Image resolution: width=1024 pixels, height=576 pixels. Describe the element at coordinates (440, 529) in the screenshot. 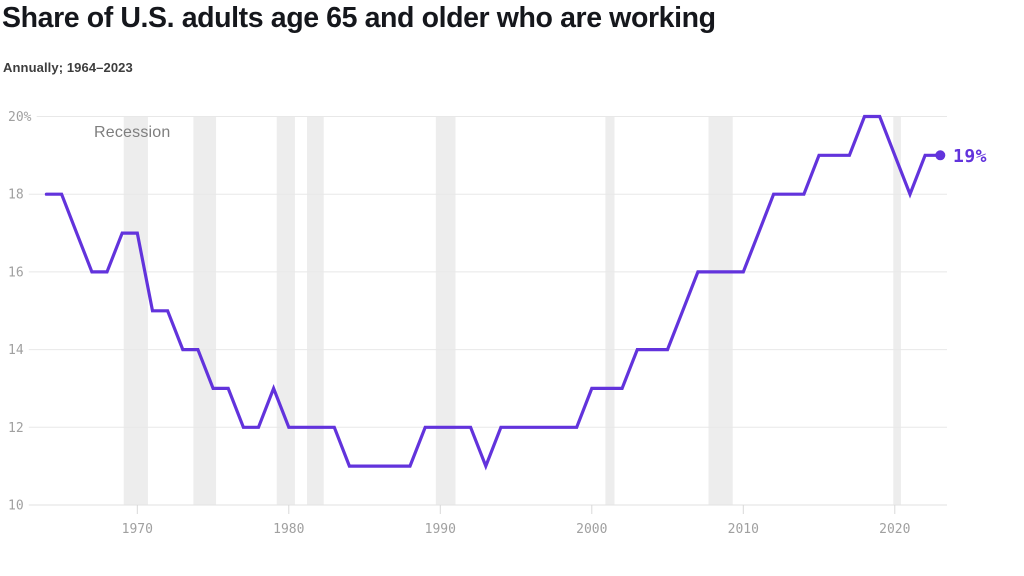

I see `x-tick-label: 1990` at that location.